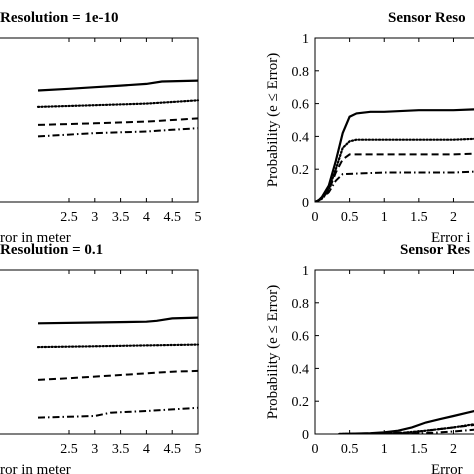  Describe the element at coordinates (51, 250) in the screenshot. I see `chart-title: Resolution = 0.1` at that location.